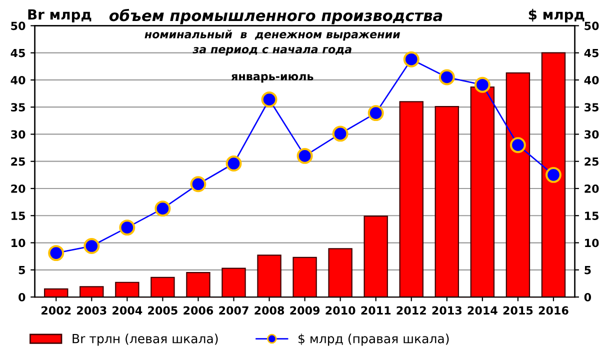 The image size is (600, 357). Describe the element at coordinates (373, 340) in the screenshot. I see `legend-label: $ млрд (правая шкала)` at that location.